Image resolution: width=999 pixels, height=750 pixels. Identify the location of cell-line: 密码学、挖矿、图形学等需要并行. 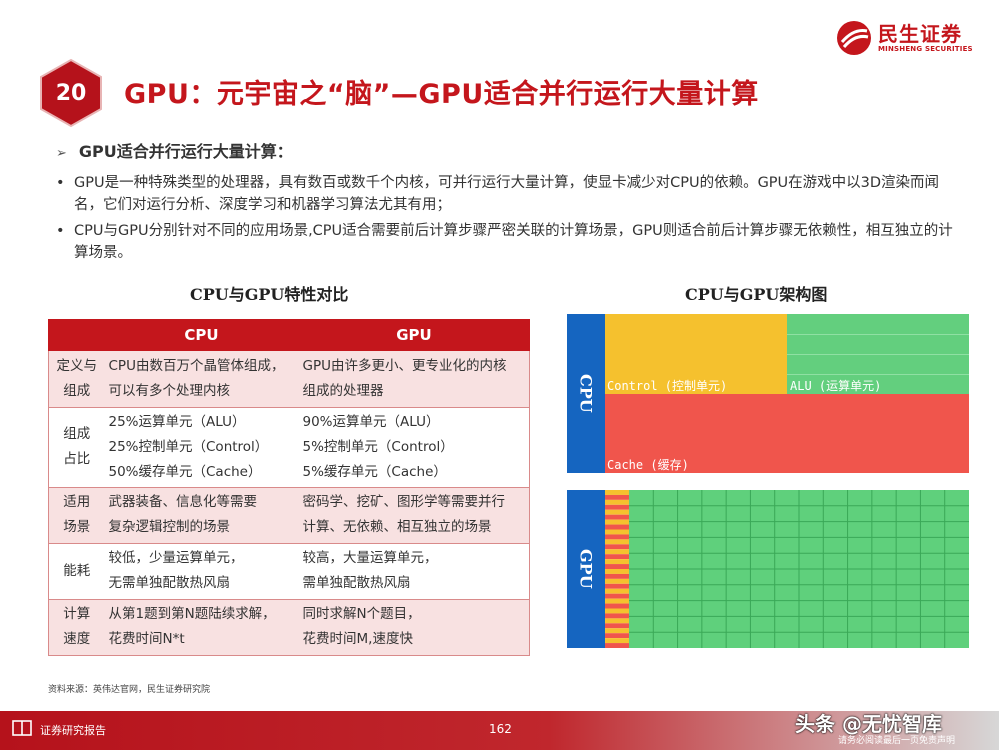
(404, 502).